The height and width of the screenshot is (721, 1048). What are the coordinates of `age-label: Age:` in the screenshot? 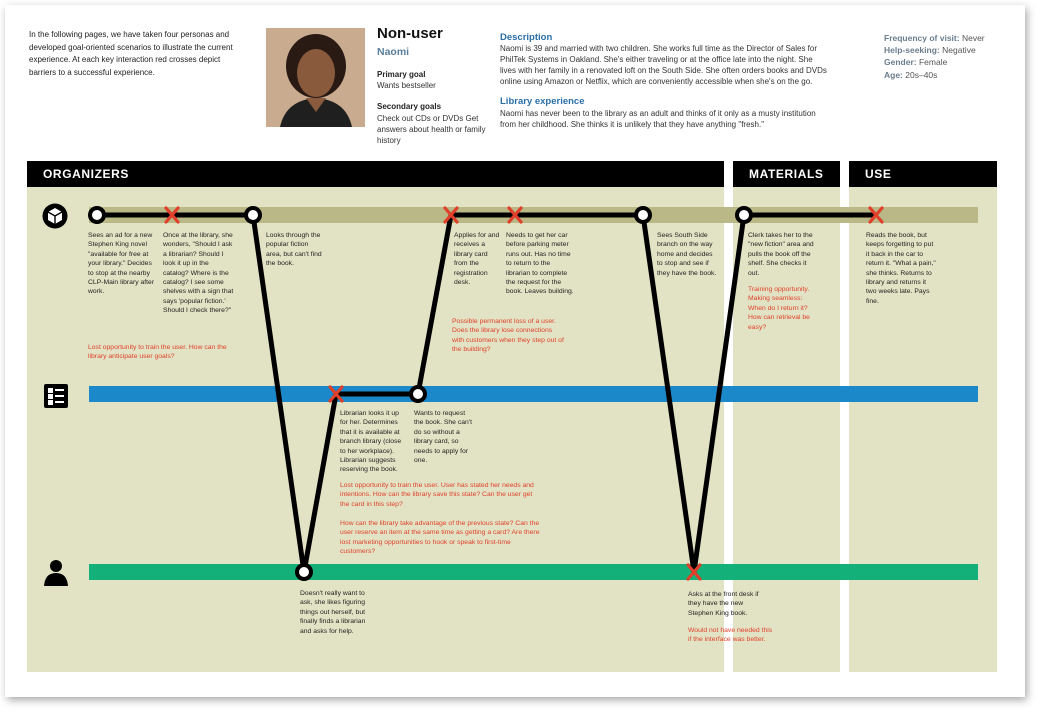 It's located at (893, 74).